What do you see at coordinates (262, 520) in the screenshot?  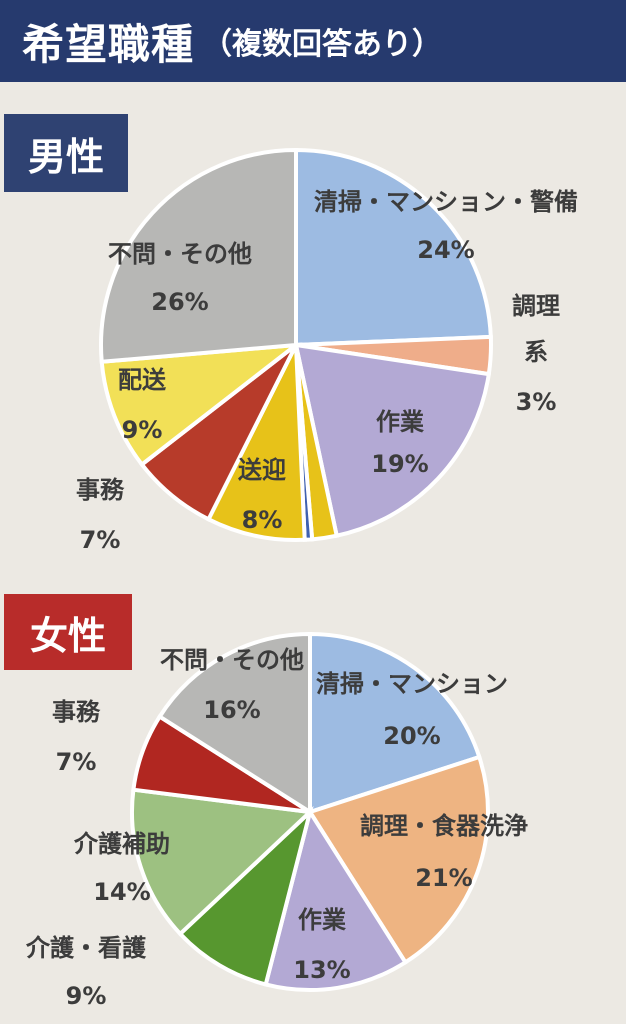 I see `slice-value-label: 8%` at bounding box center [262, 520].